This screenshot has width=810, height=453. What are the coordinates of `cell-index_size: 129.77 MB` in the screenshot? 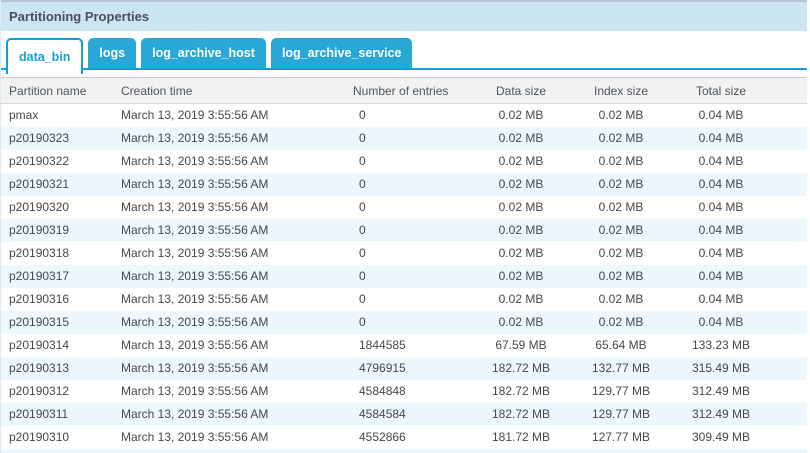 It's located at (621, 414).